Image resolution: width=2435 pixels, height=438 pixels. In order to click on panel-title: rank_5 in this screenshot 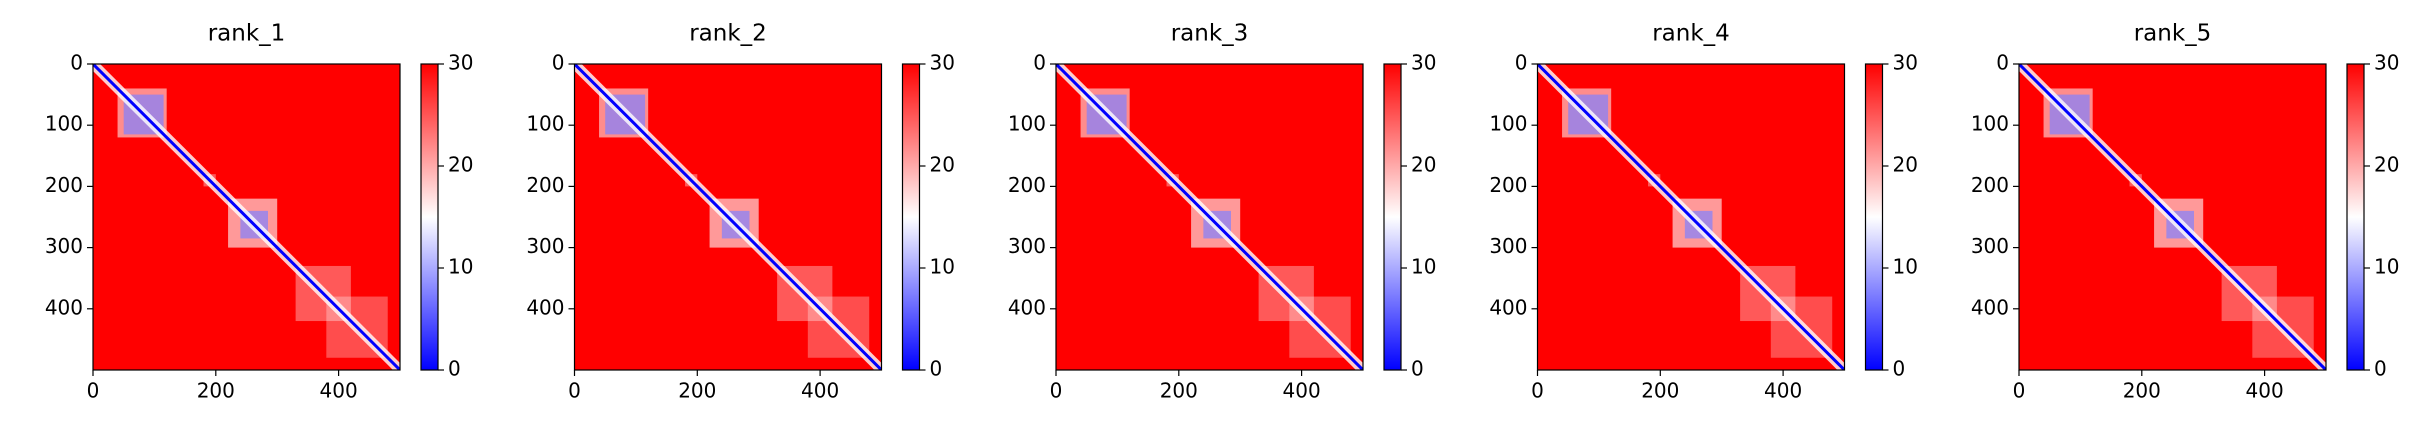, I will do `click(2173, 34)`.